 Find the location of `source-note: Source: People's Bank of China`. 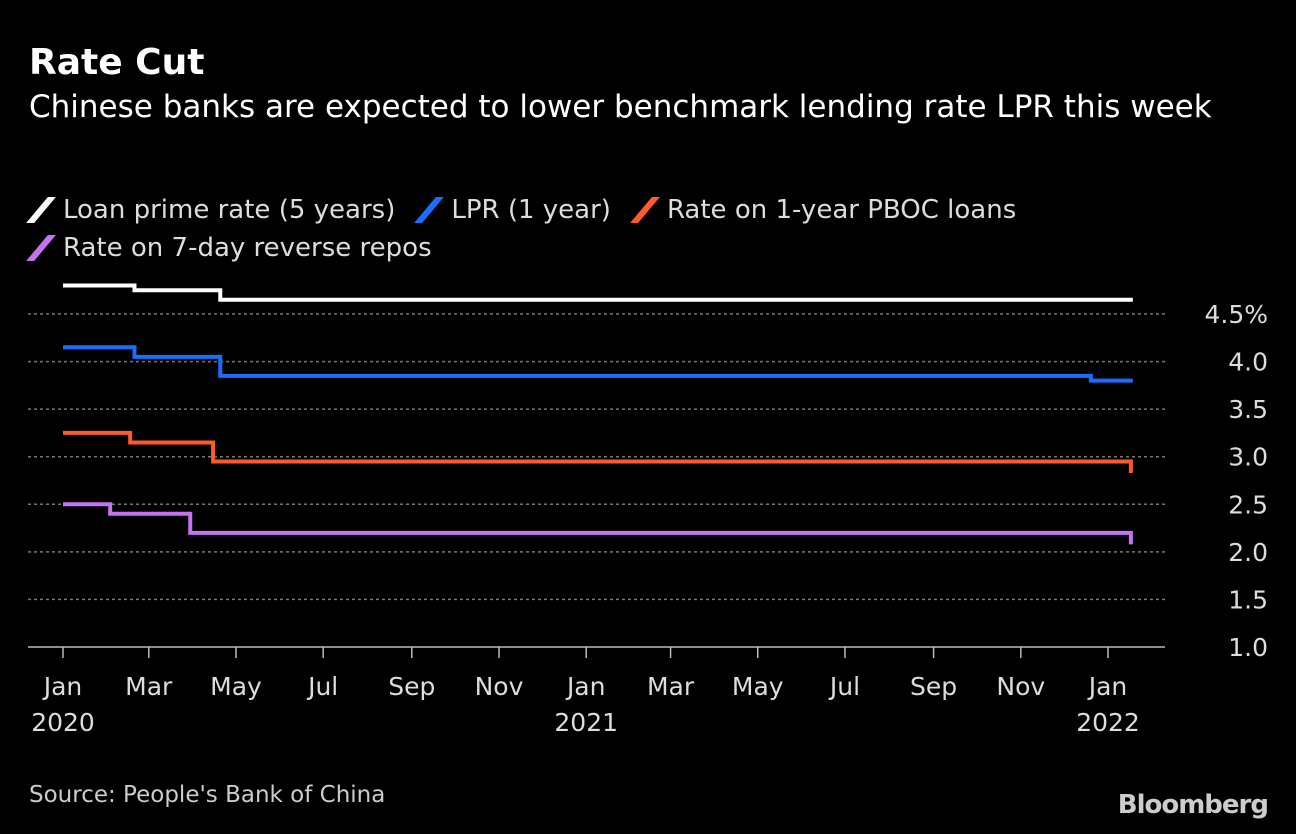

source-note: Source: People's Bank of China is located at coordinates (207, 795).